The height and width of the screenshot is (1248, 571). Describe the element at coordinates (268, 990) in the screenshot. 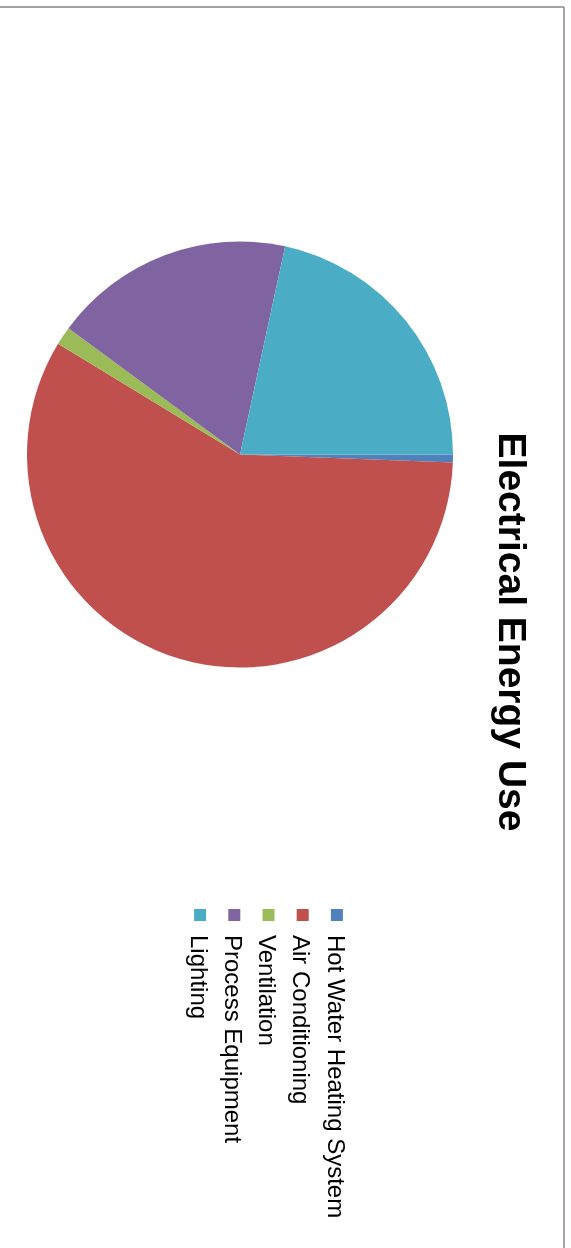

I see `legend-label: Ventilation` at that location.